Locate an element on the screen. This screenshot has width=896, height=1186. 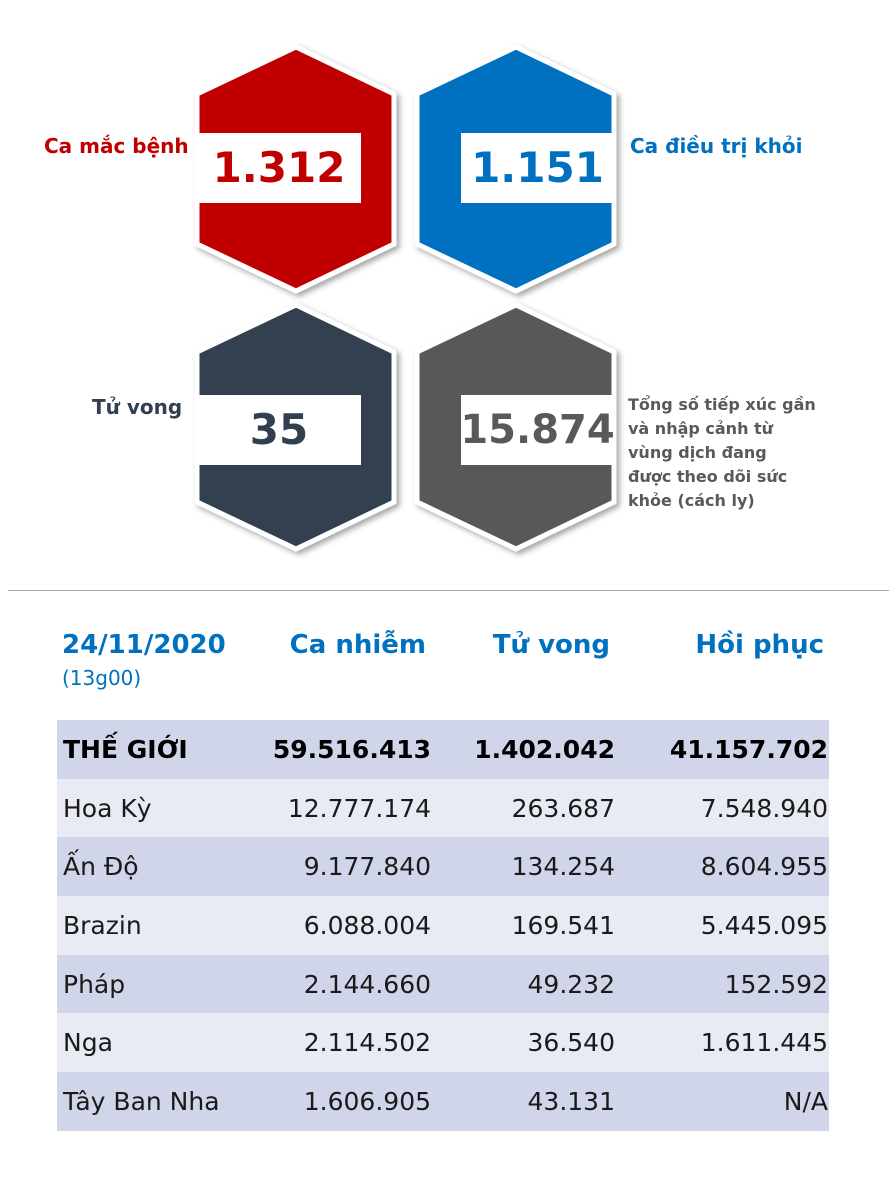
cases-cell: 9.177.840 is located at coordinates (367, 867).